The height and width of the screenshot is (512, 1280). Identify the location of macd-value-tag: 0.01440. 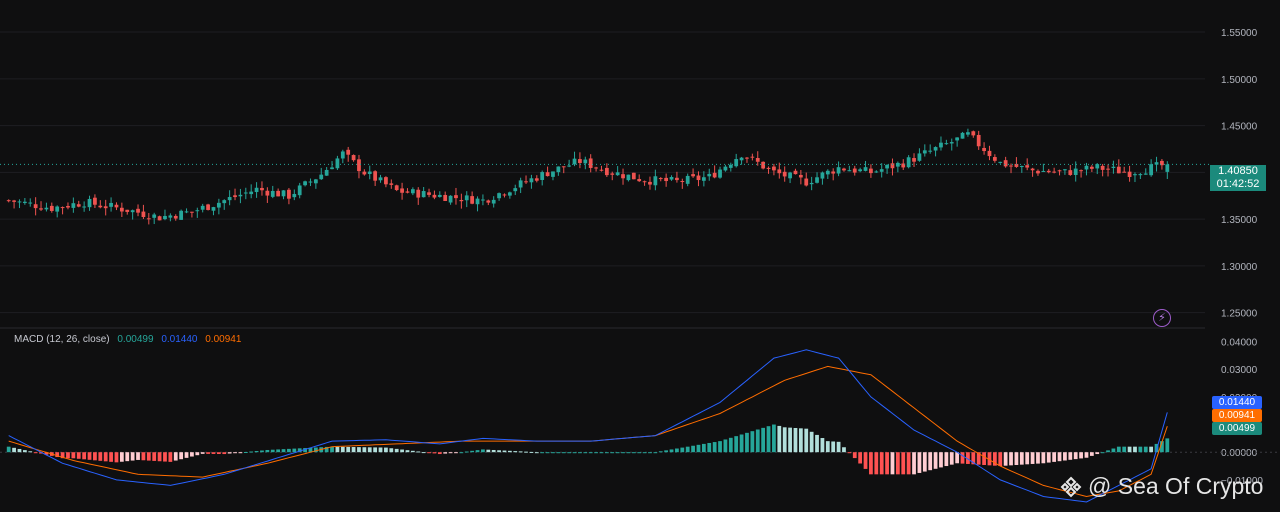
(1237, 402).